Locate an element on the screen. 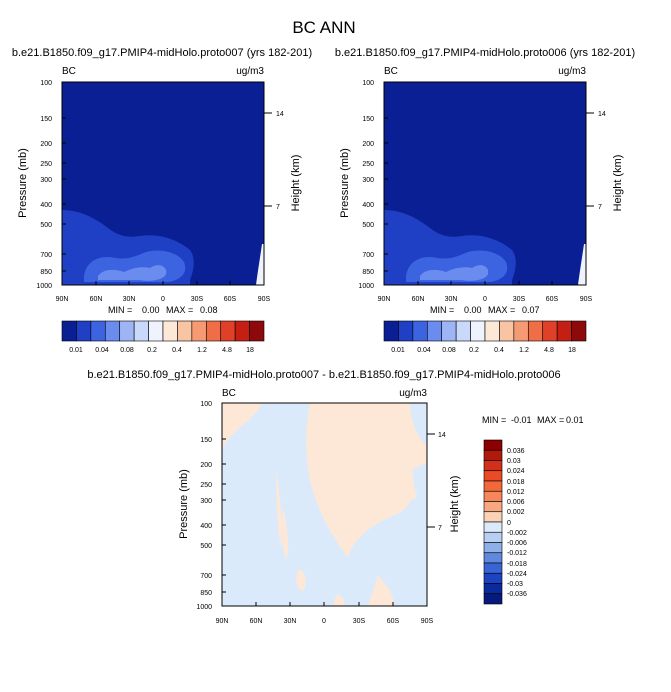 The height and width of the screenshot is (692, 671). x-axis: 90N 60N 30N 0 30S 60S 90S is located at coordinates (163, 292).